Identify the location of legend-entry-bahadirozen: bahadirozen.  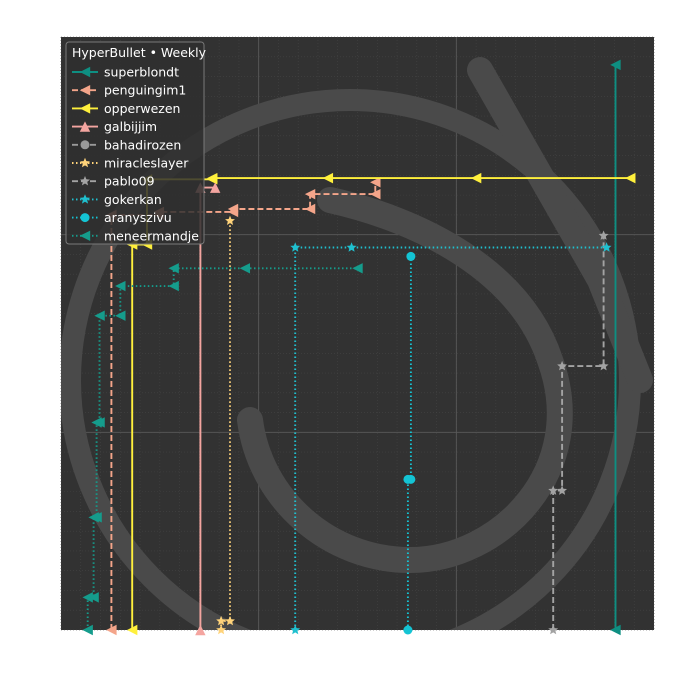
(126, 144).